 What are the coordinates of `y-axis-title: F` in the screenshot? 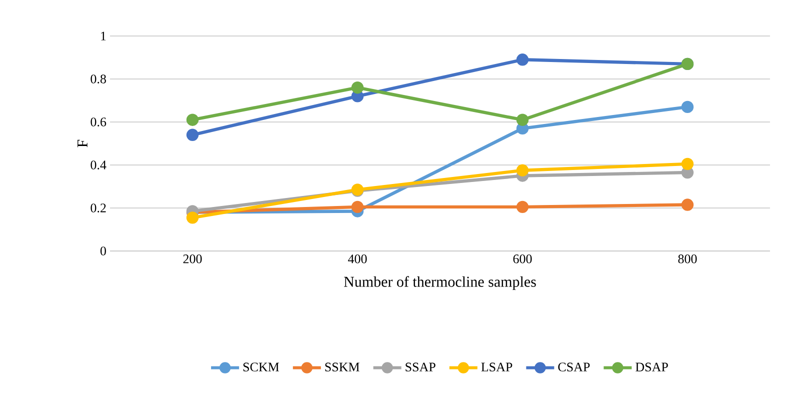 It's located at (83, 144).